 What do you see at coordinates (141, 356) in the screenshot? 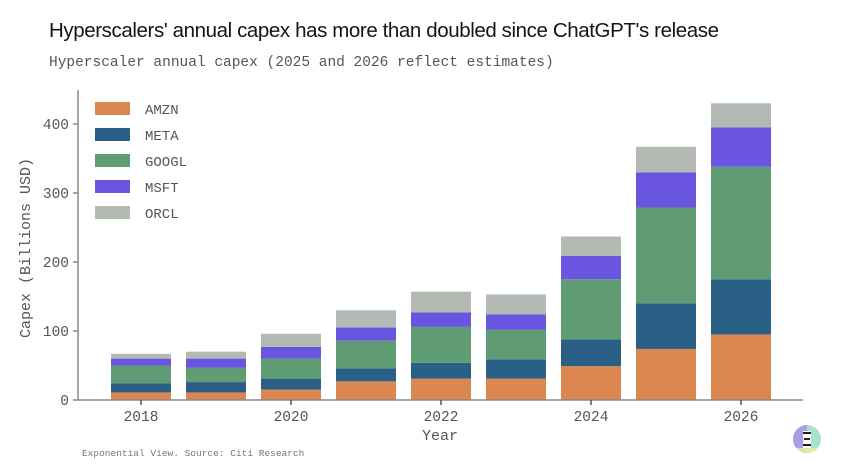
I see `bar-segment-orcl-2018` at bounding box center [141, 356].